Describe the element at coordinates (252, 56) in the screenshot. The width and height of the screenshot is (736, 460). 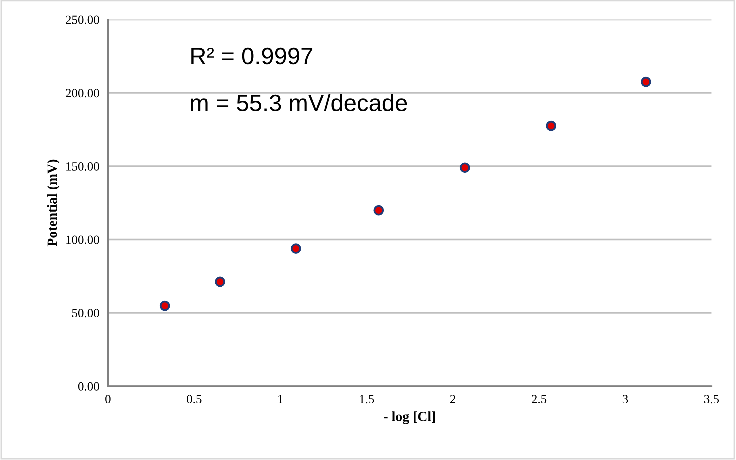
I see `annotation: R² = 0.9997` at that location.